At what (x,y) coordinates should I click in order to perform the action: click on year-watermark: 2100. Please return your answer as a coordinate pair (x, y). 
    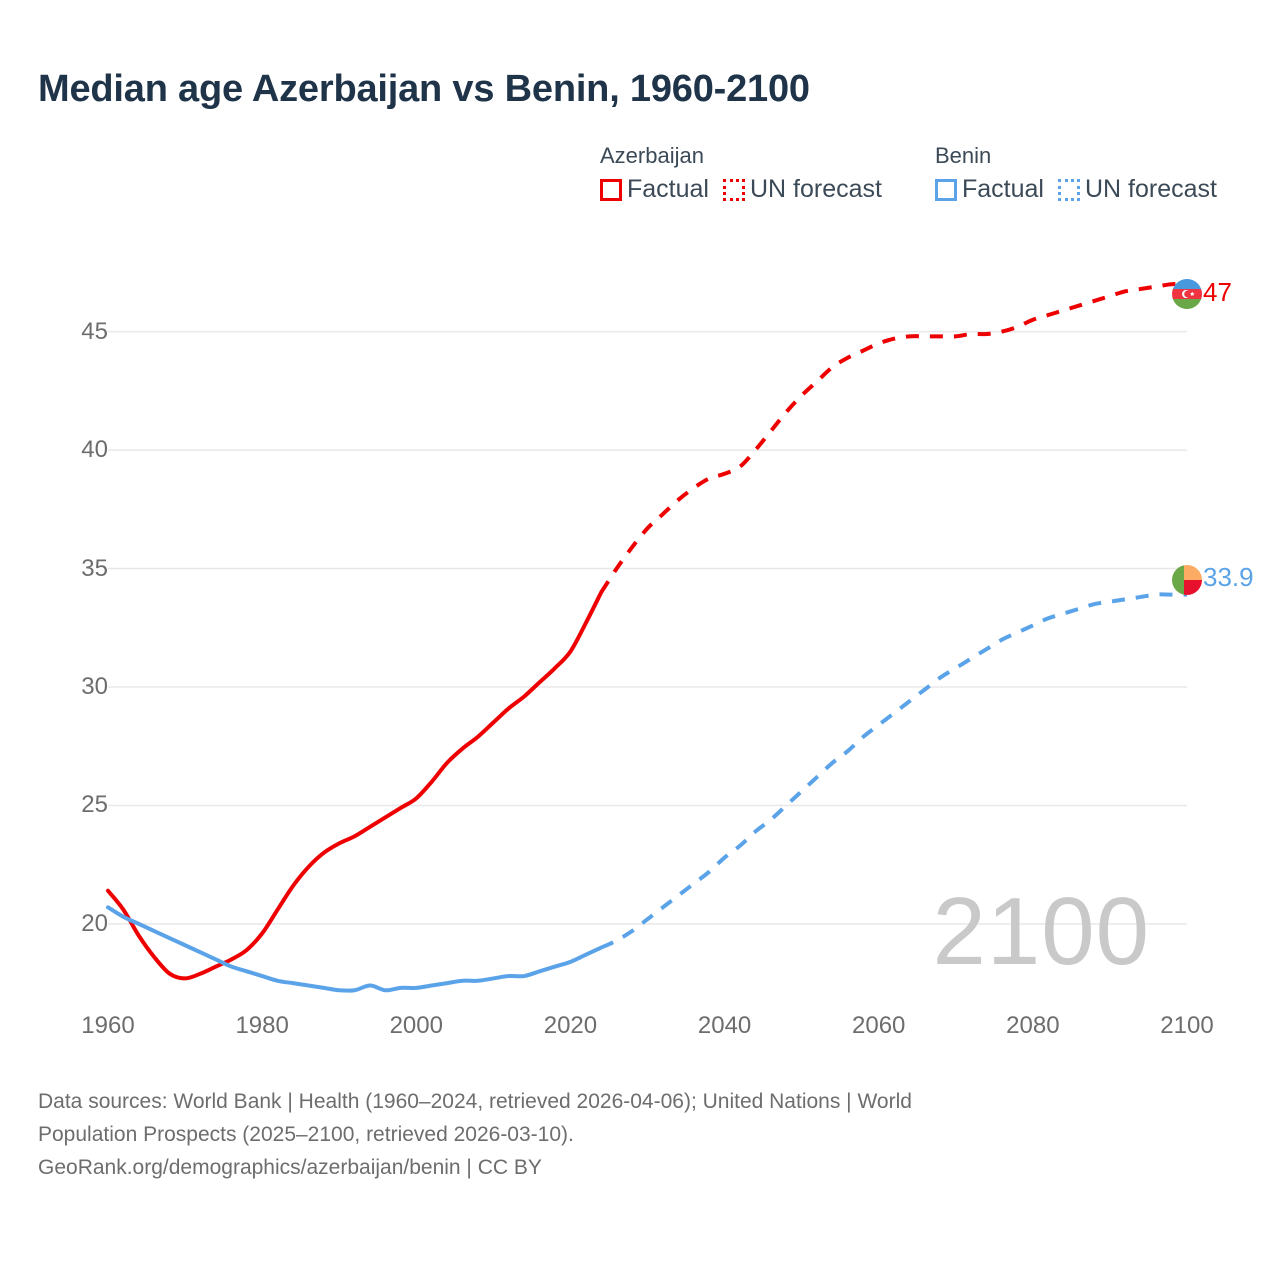
    Looking at the image, I should click on (1041, 931).